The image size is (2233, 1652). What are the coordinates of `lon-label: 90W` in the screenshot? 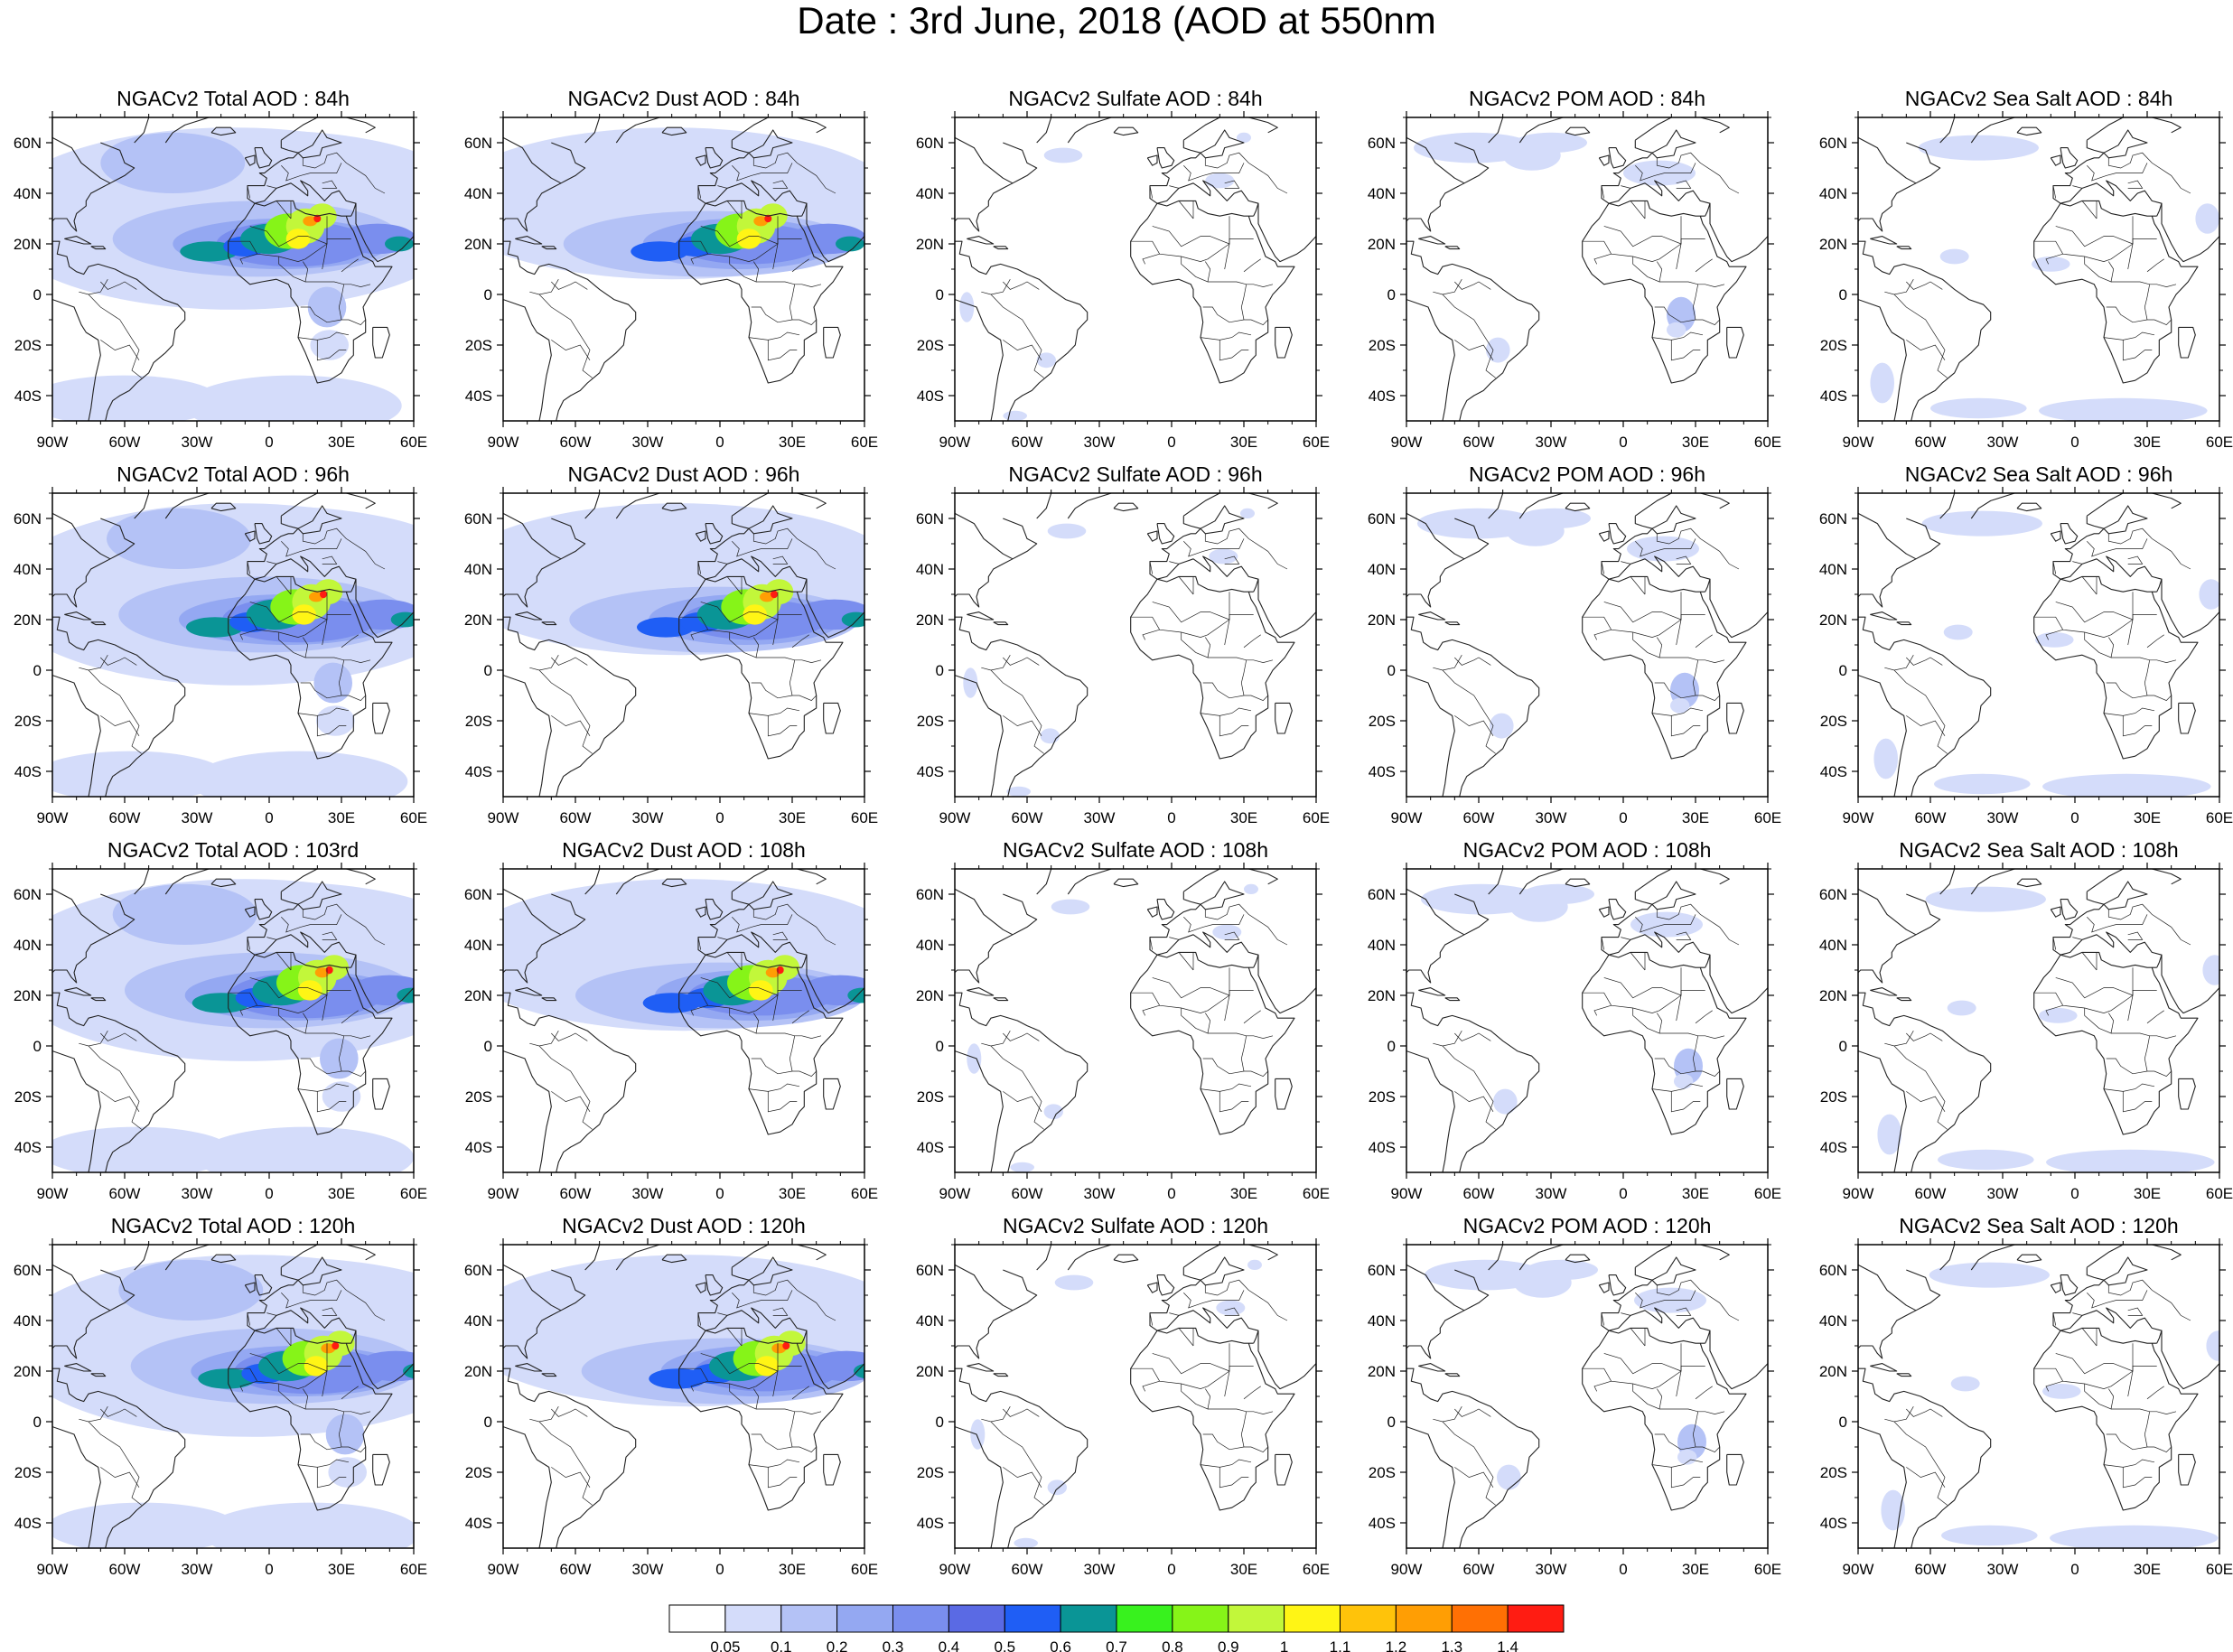 It's located at (503, 443).